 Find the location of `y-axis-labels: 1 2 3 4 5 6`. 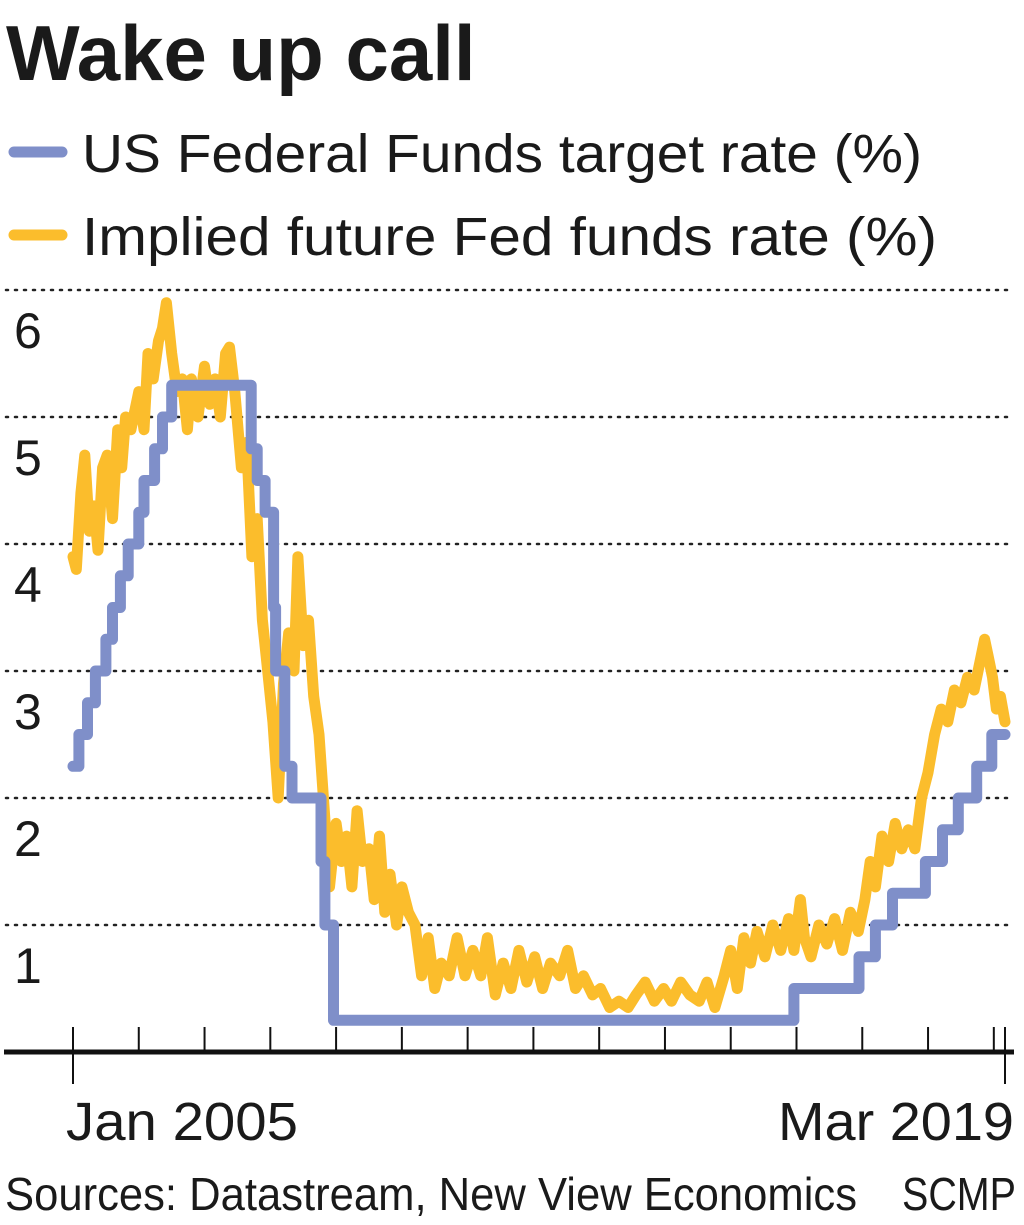

y-axis-labels: 1 2 3 4 5 6 is located at coordinates (28, 648).